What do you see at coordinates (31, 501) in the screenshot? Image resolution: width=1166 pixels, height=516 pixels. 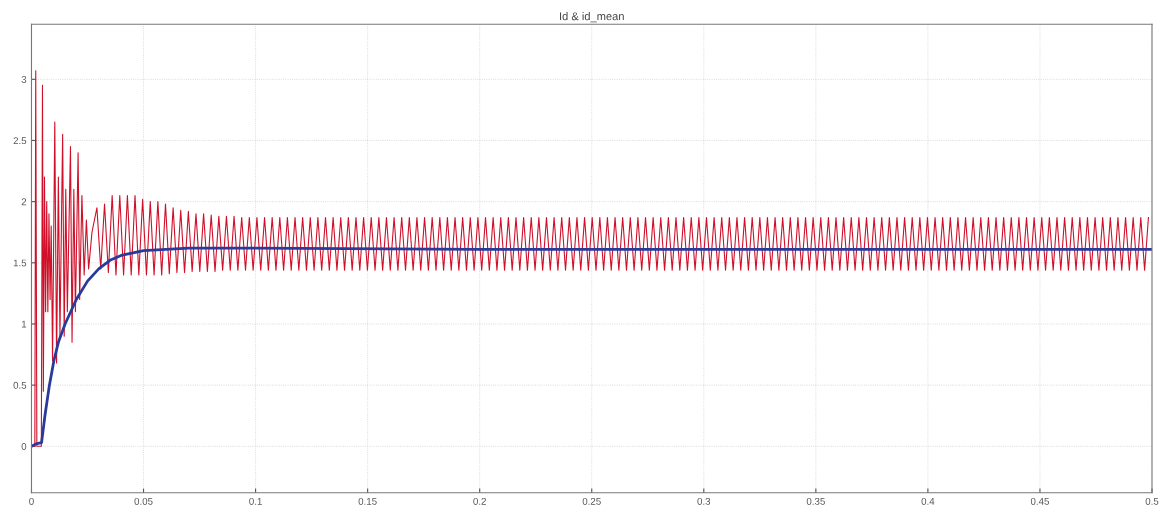 I see `x-tick-label: 0` at bounding box center [31, 501].